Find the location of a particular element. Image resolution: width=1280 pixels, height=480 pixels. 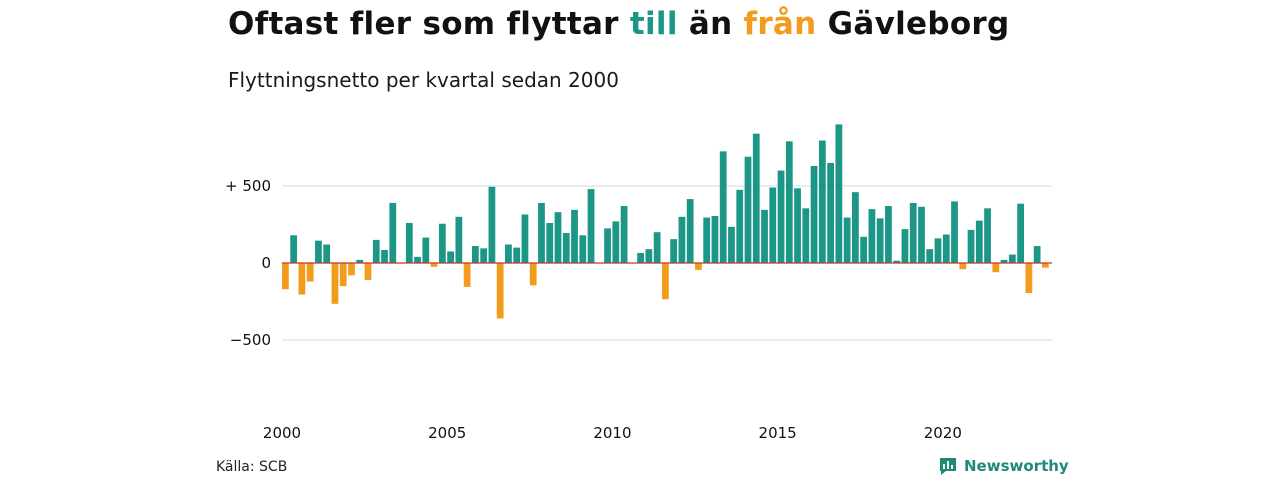

bar-2000-q1 is located at coordinates (285, 276).